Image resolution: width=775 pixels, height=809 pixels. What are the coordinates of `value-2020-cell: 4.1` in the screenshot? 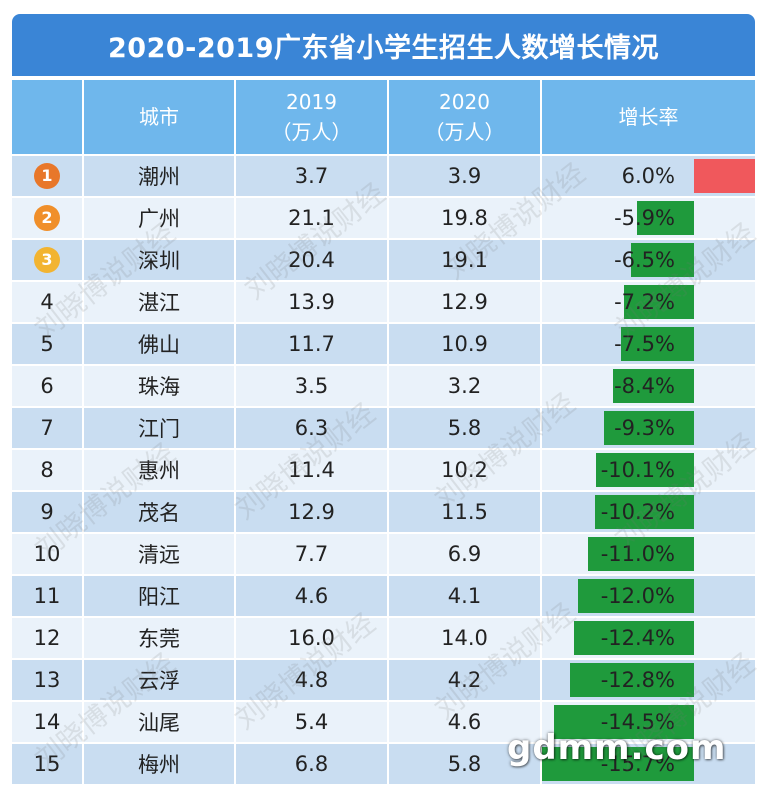 It's located at (465, 597).